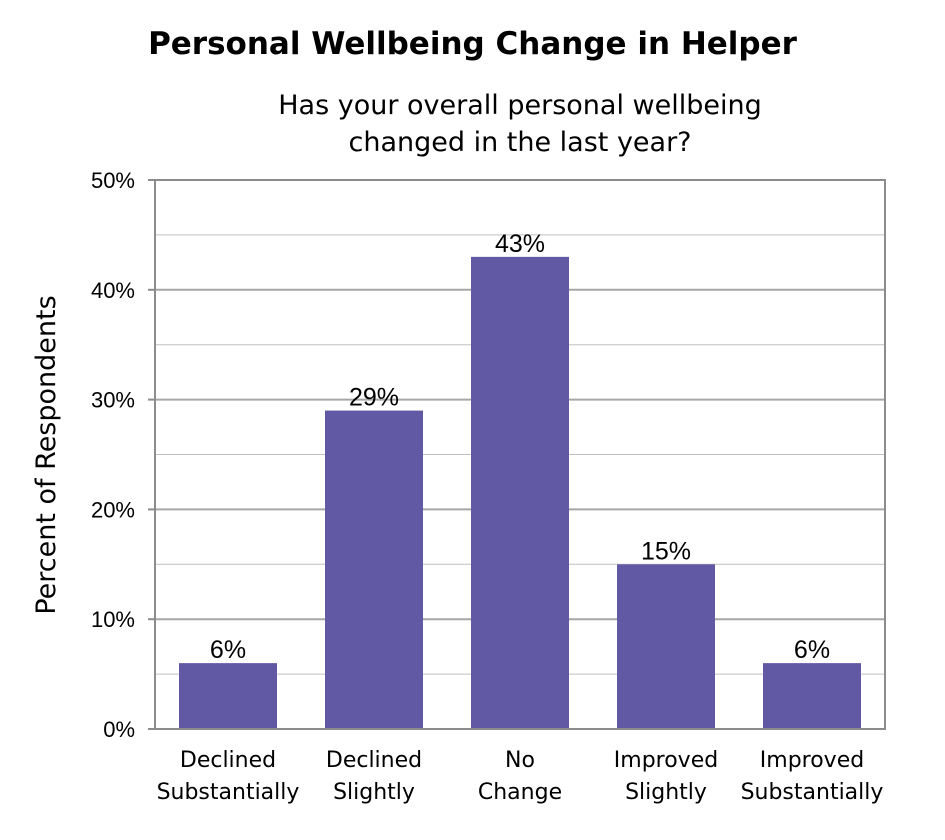  Describe the element at coordinates (520, 244) in the screenshot. I see `data-label: 43%` at that location.